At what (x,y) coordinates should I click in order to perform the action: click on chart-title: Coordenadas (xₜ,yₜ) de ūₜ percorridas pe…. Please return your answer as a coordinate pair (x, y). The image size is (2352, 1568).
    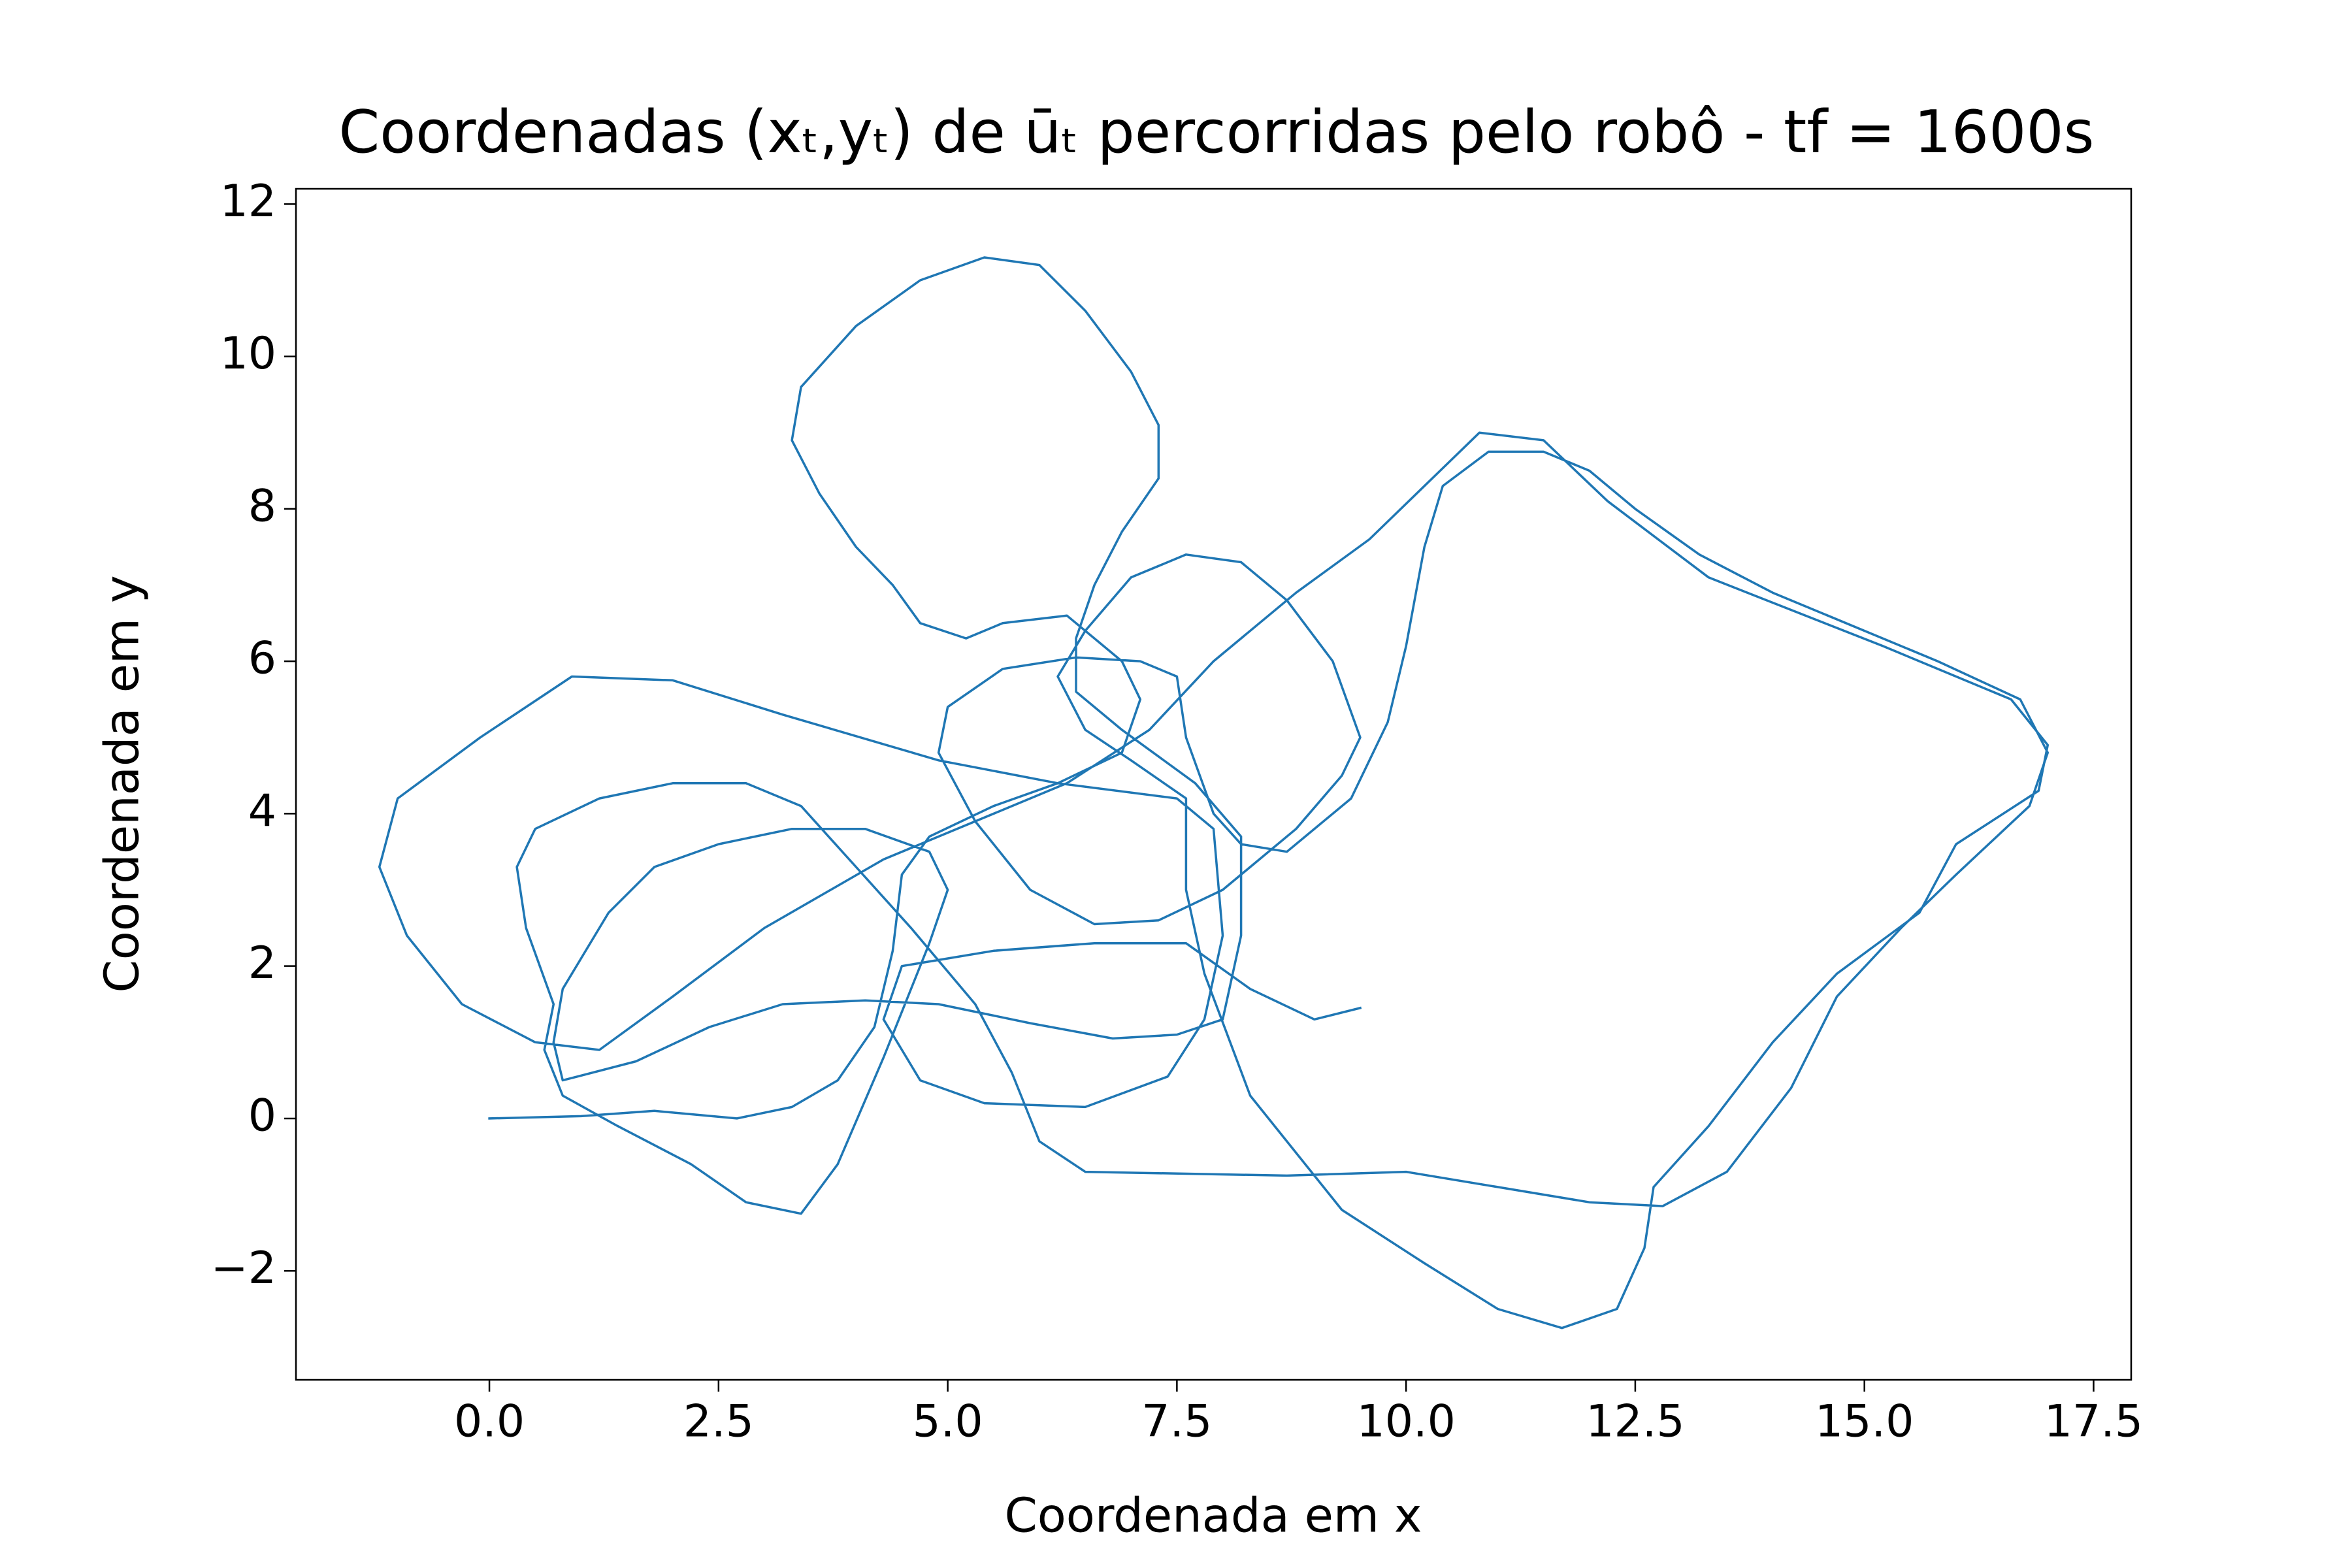
    Looking at the image, I should click on (1216, 132).